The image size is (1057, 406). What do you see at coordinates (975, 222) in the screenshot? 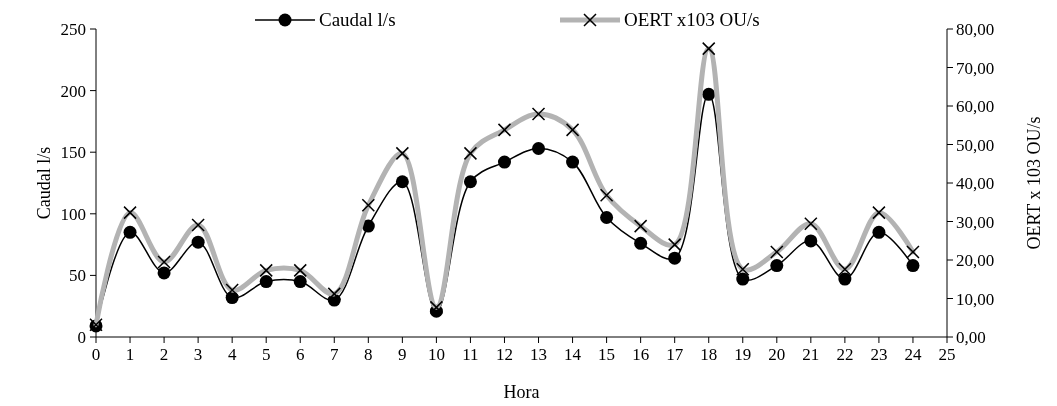
I see `y2-tick-label: 30,00` at bounding box center [975, 222].